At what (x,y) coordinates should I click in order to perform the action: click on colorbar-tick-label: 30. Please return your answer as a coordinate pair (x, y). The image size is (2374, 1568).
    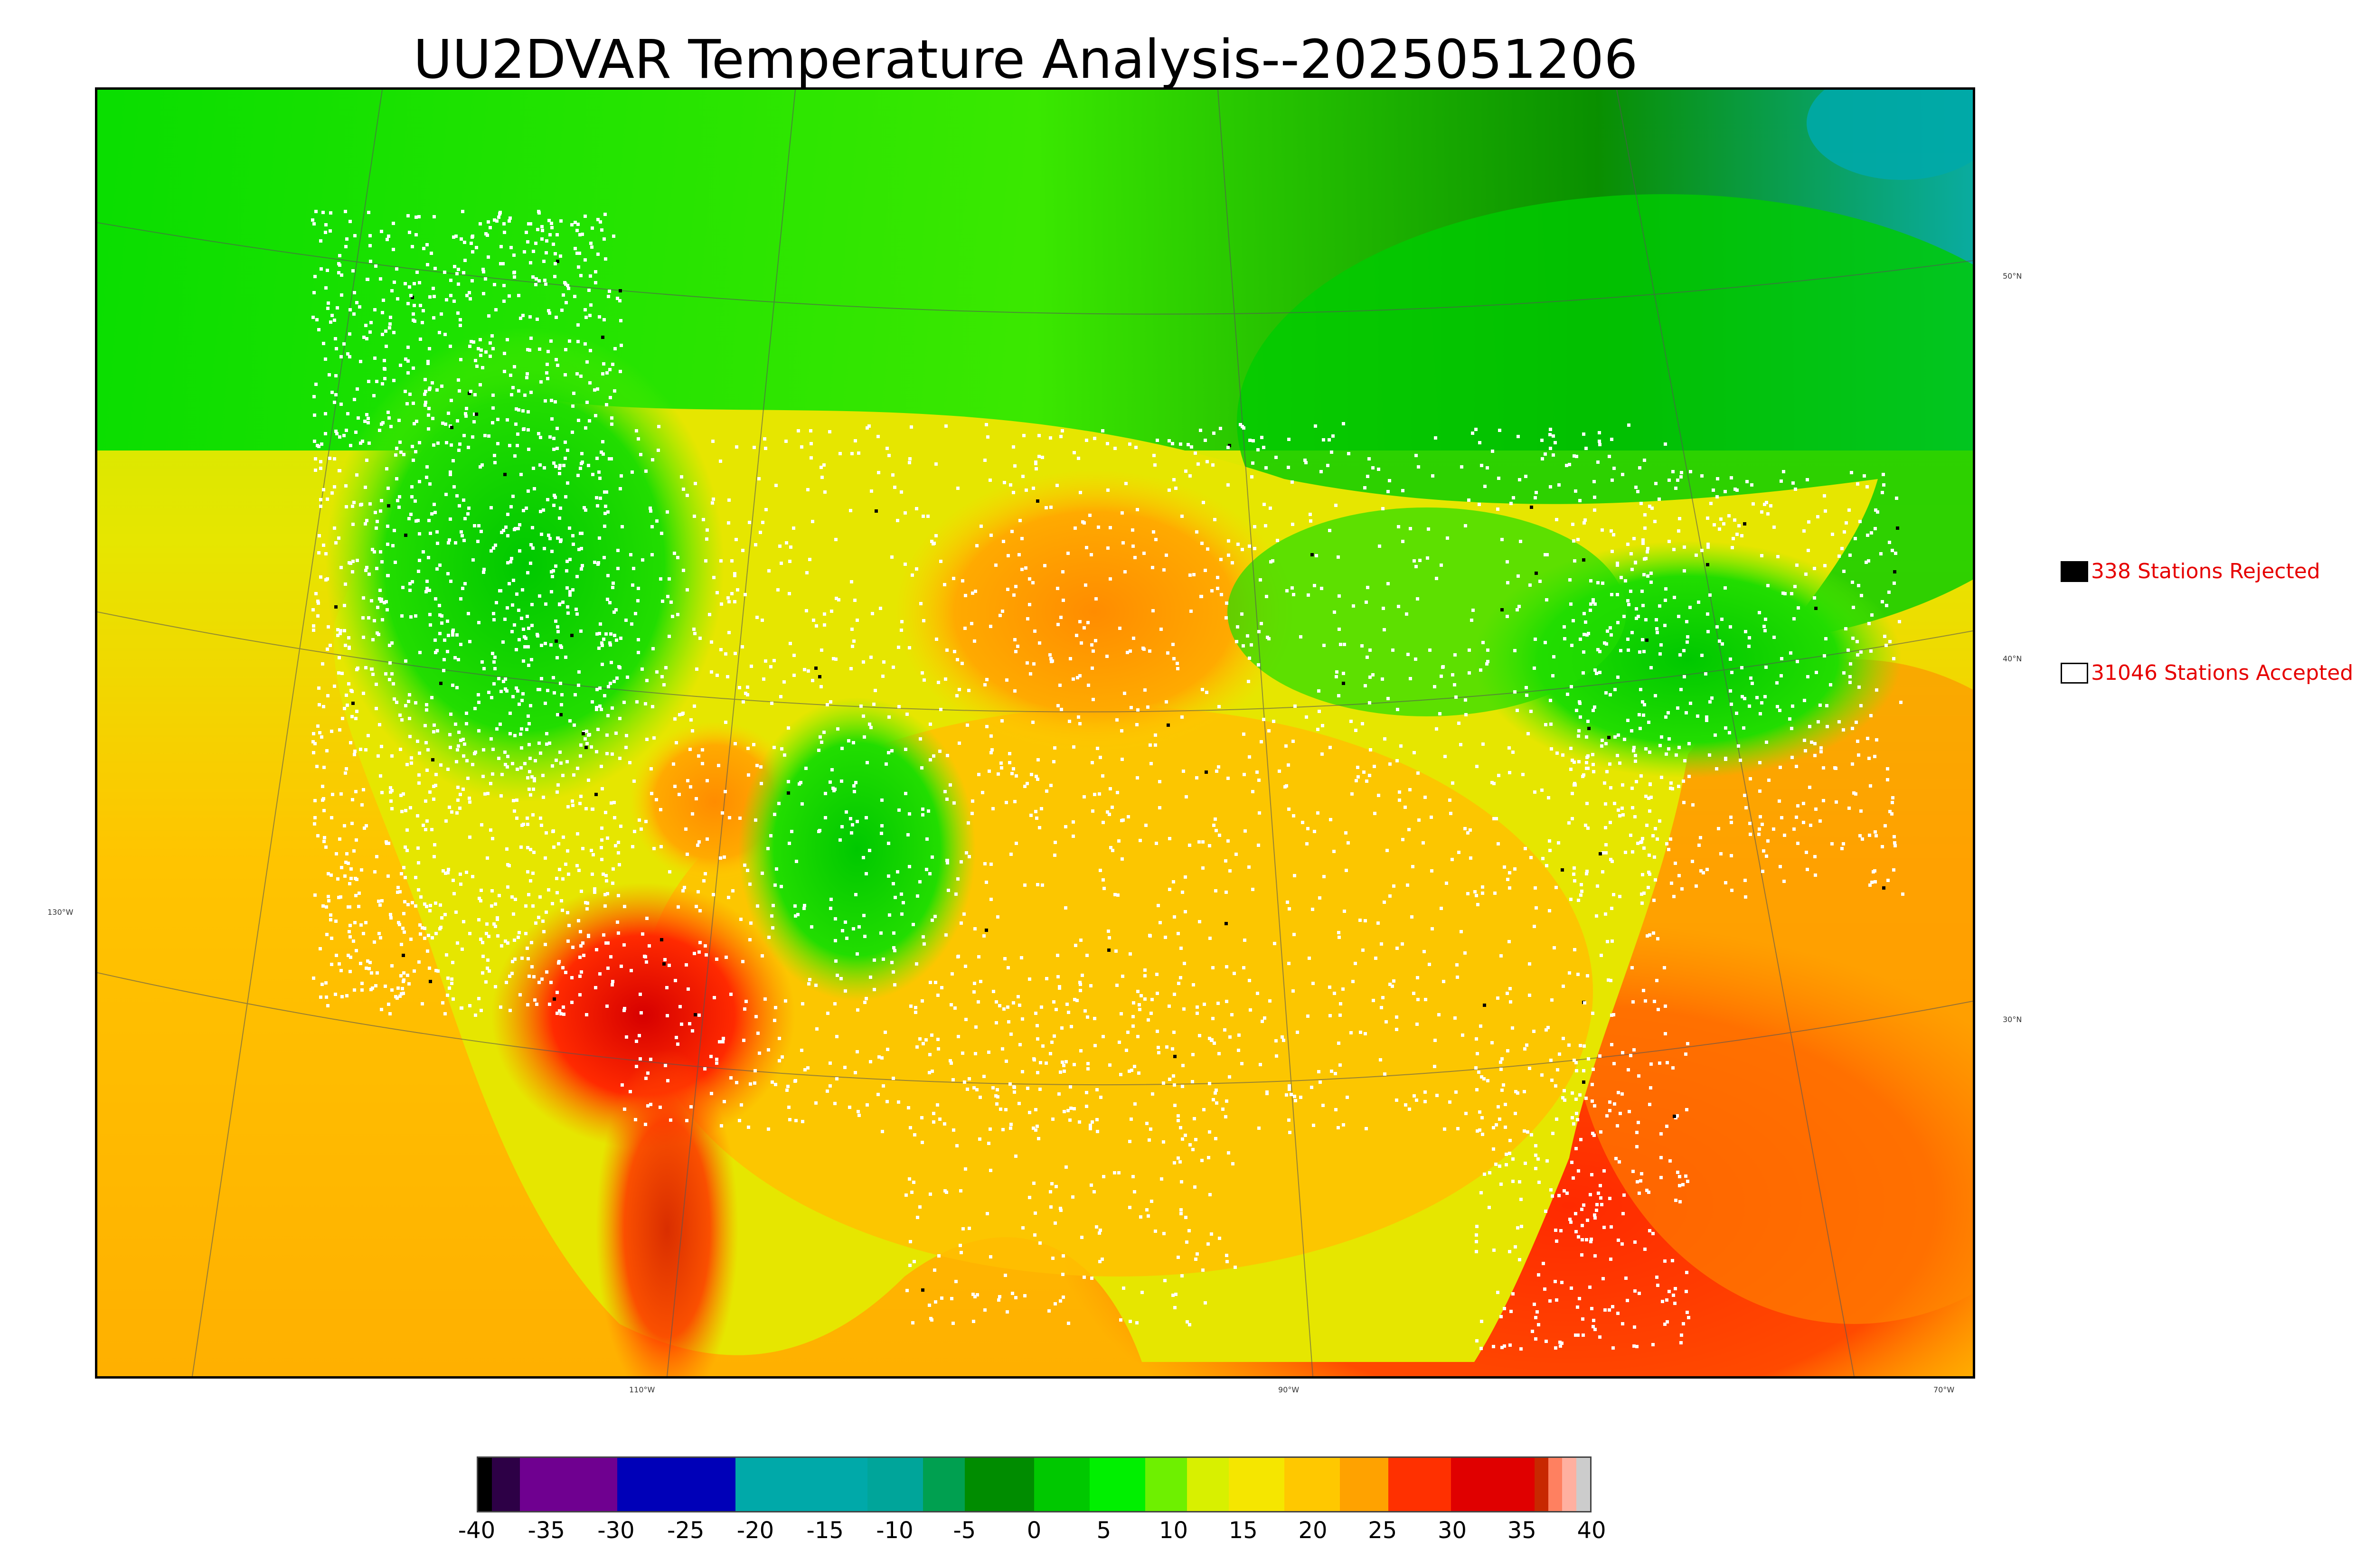
    Looking at the image, I should click on (1452, 1531).